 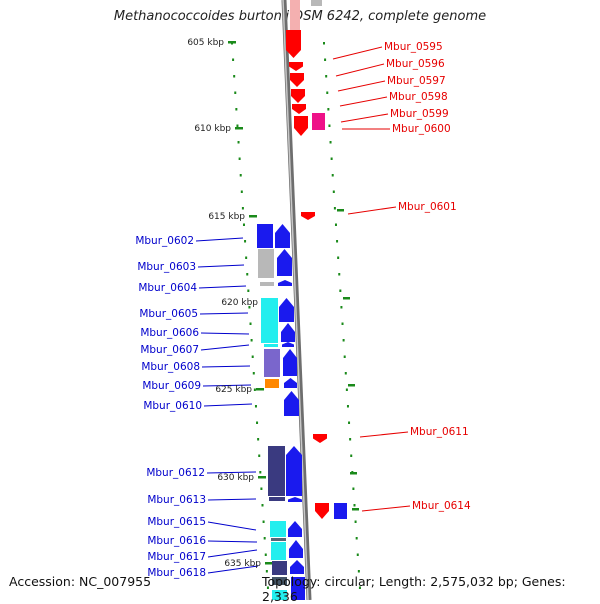 I want to click on gene-label-mbur_0610: Mbur_0610, so click(x=172, y=406).